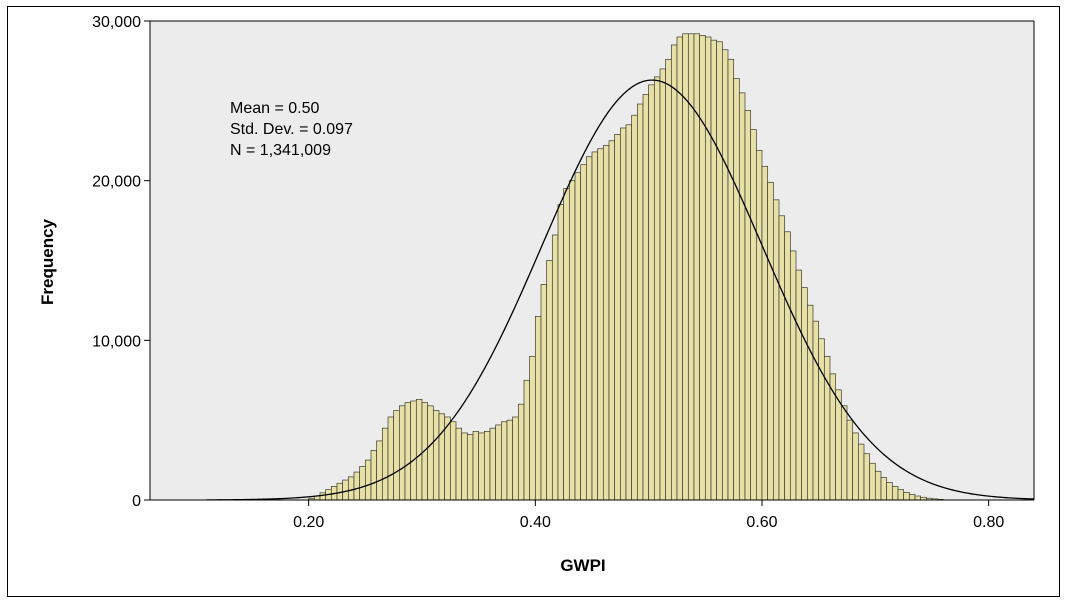 This screenshot has width=1071, height=609. Describe the element at coordinates (535, 522) in the screenshot. I see `x-tick-label: 0.40` at that location.